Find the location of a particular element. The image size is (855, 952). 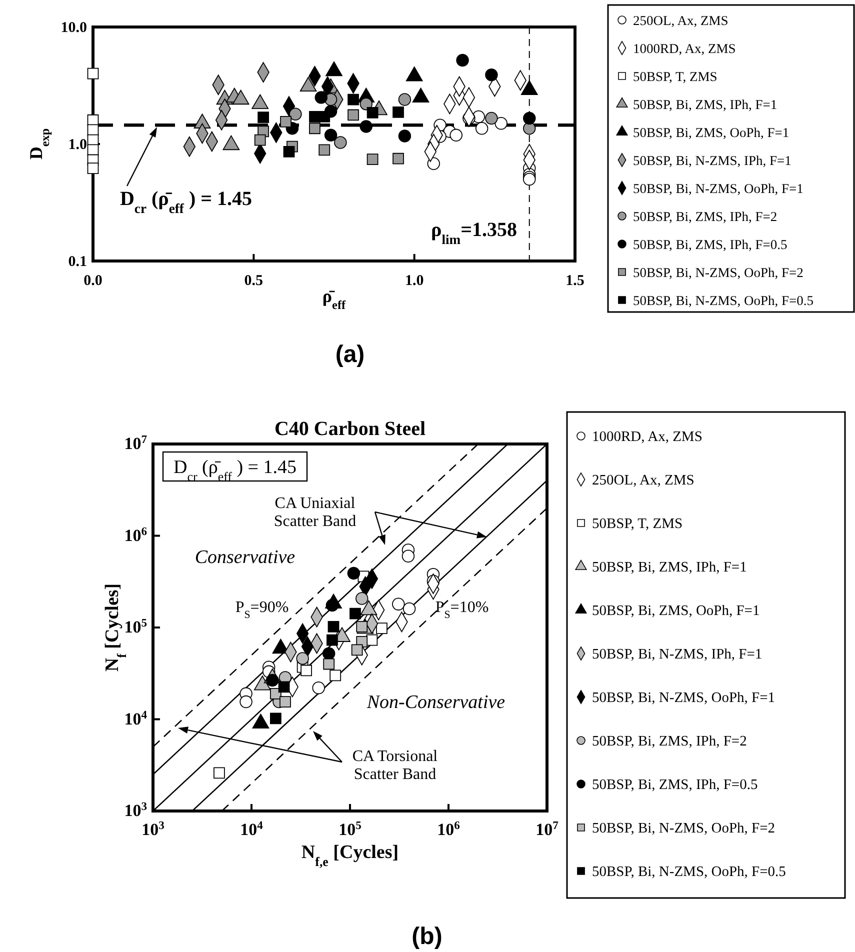

chart-title: C40 Carbon Steel is located at coordinates (350, 429).